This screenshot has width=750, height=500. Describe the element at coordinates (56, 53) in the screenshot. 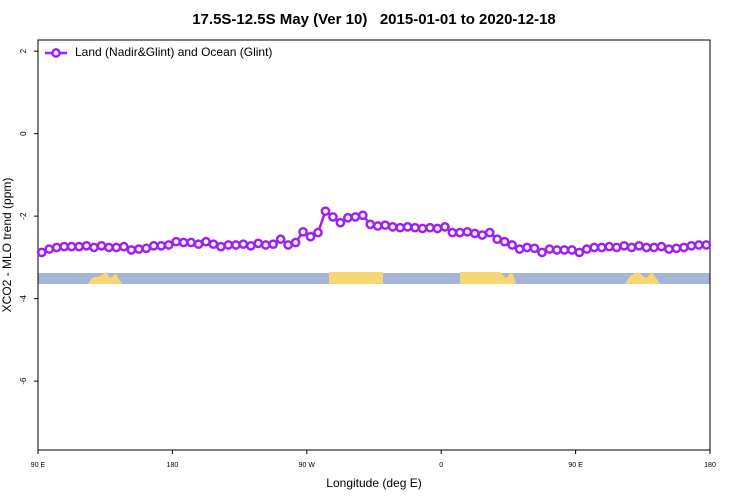

I see `legend-marker` at that location.